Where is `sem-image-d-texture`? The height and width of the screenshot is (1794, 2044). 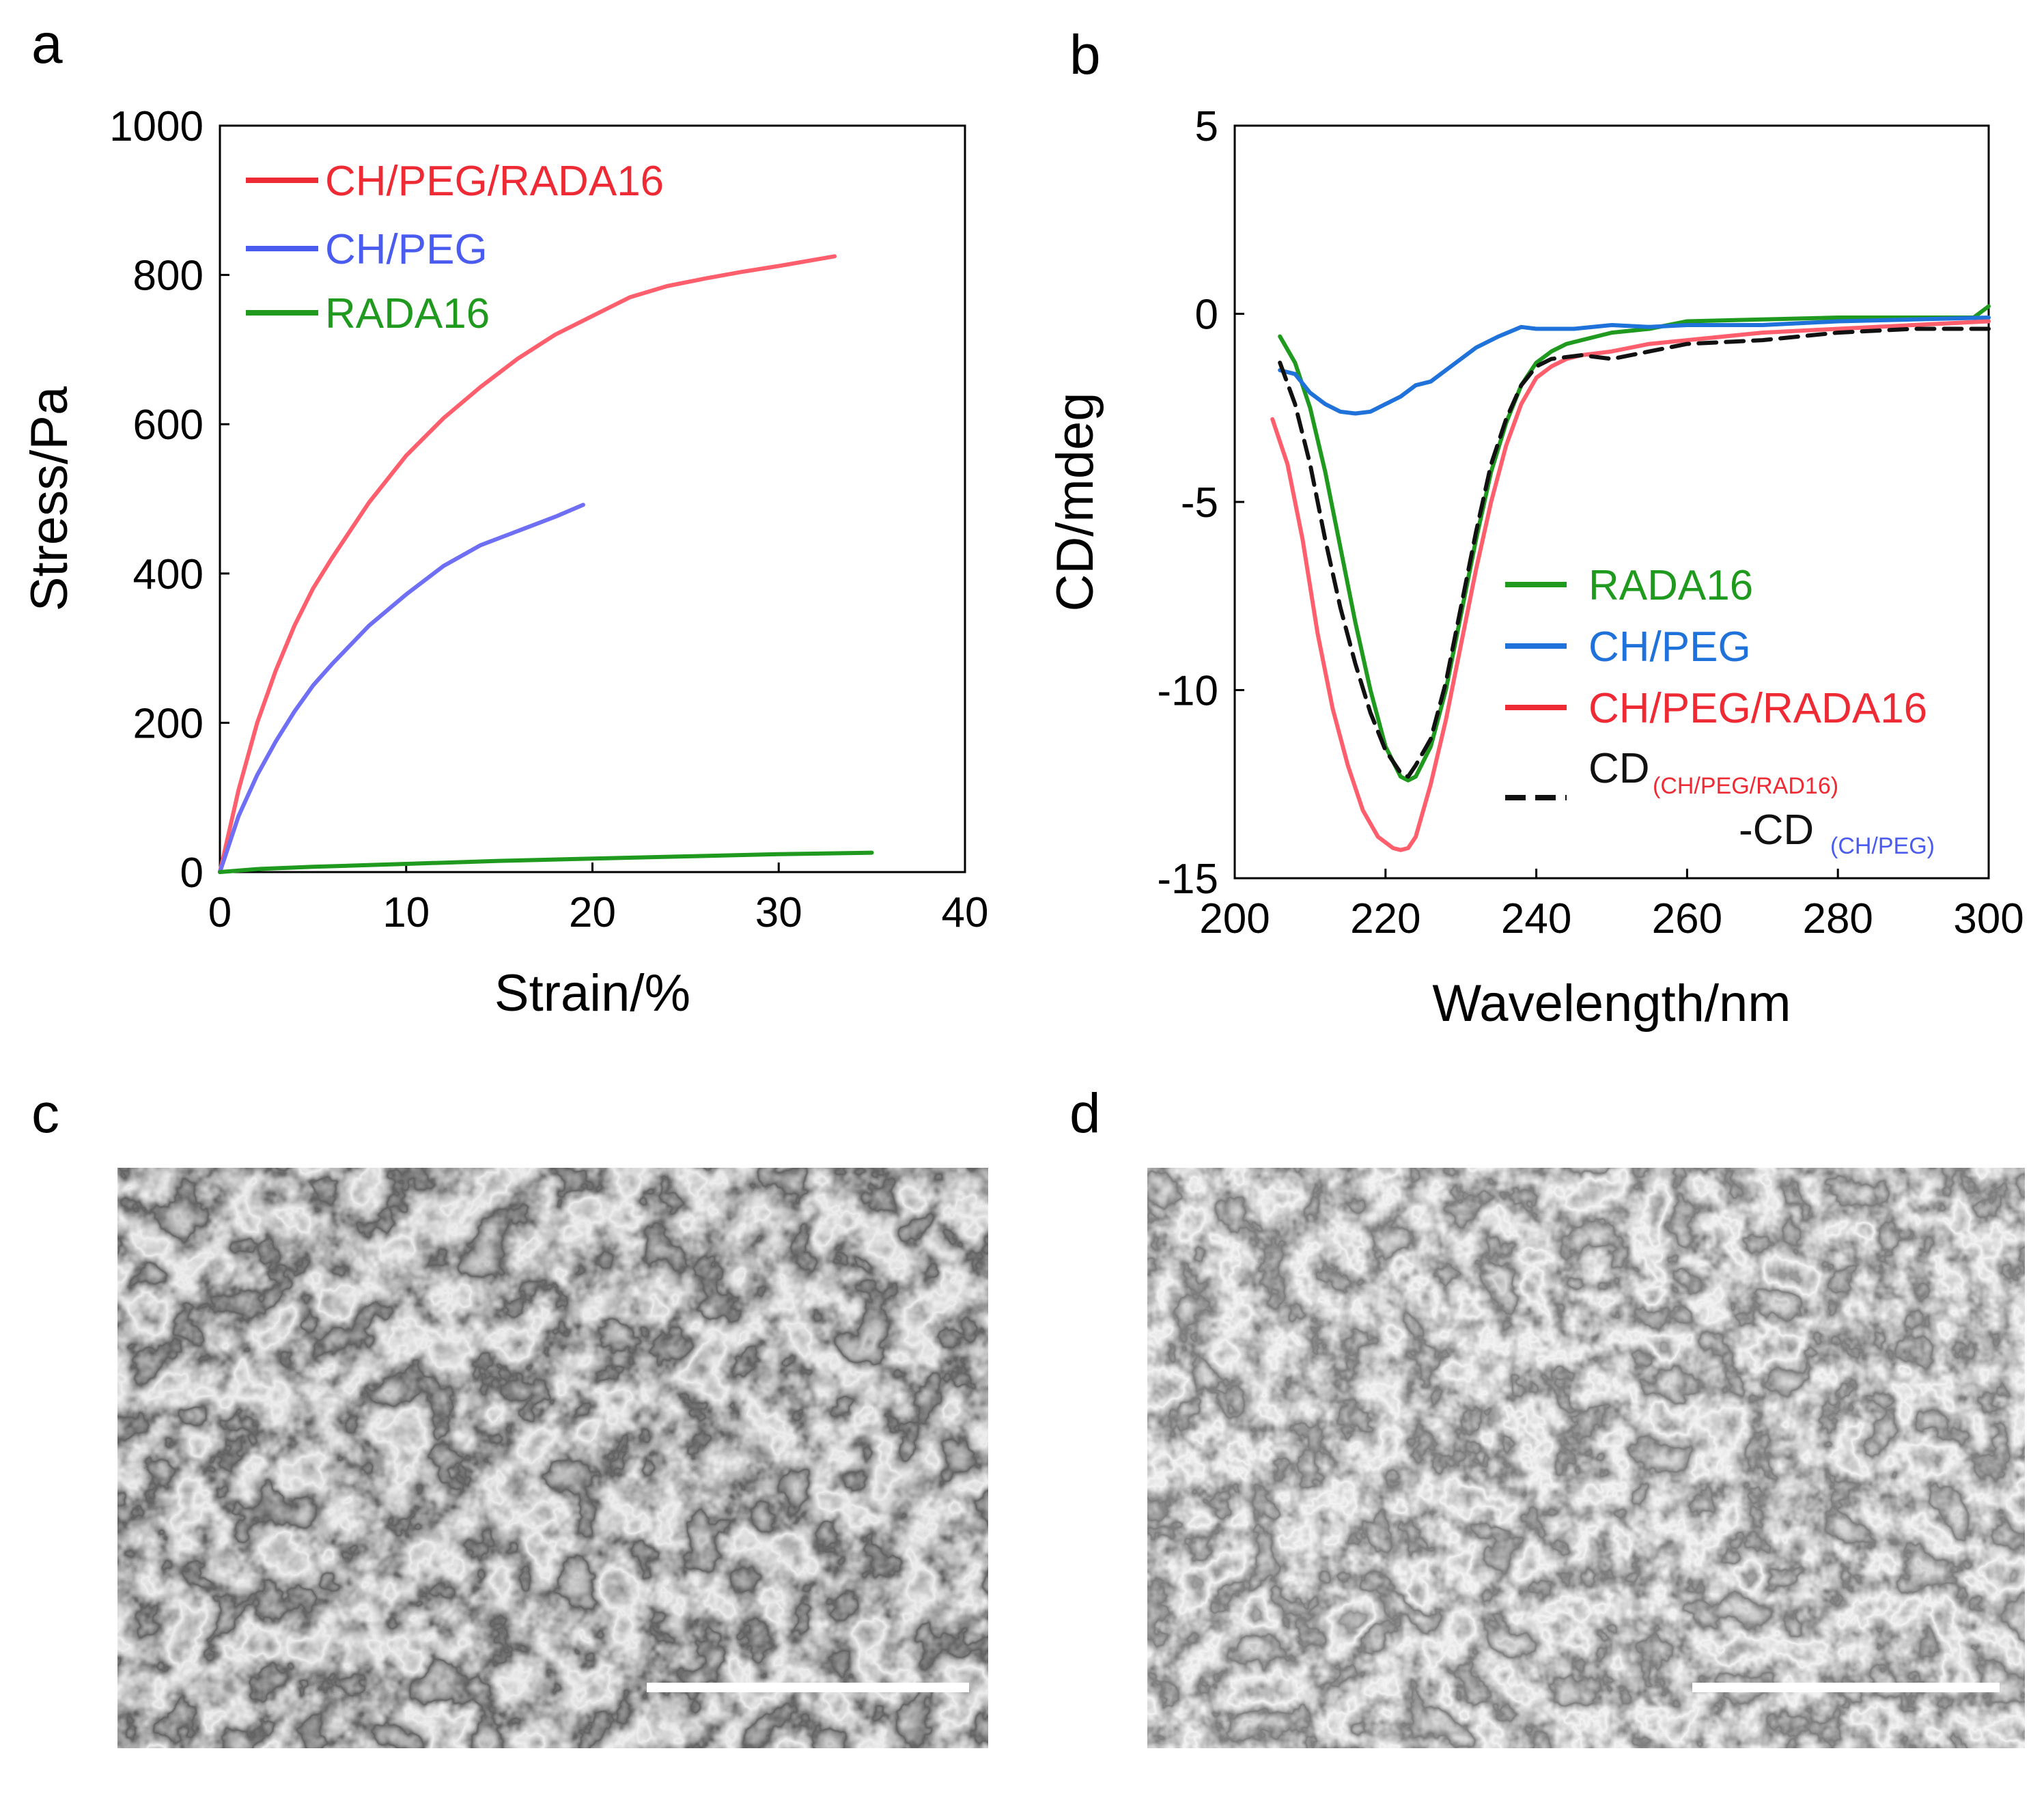
sem-image-d-texture is located at coordinates (1586, 1458).